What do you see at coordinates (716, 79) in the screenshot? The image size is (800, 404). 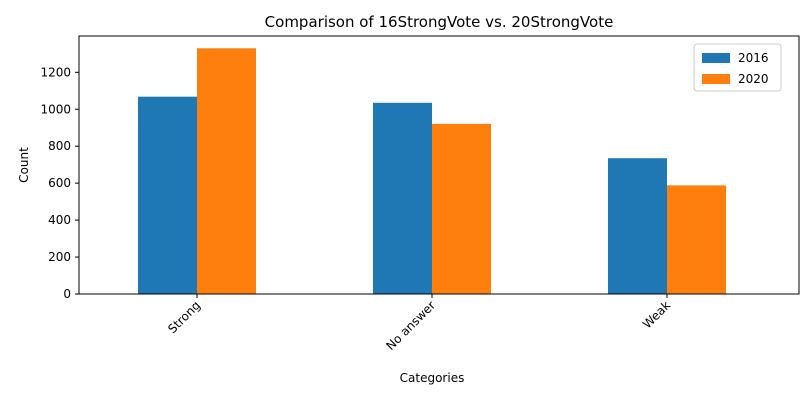 I see `legend-swatch-2020` at bounding box center [716, 79].